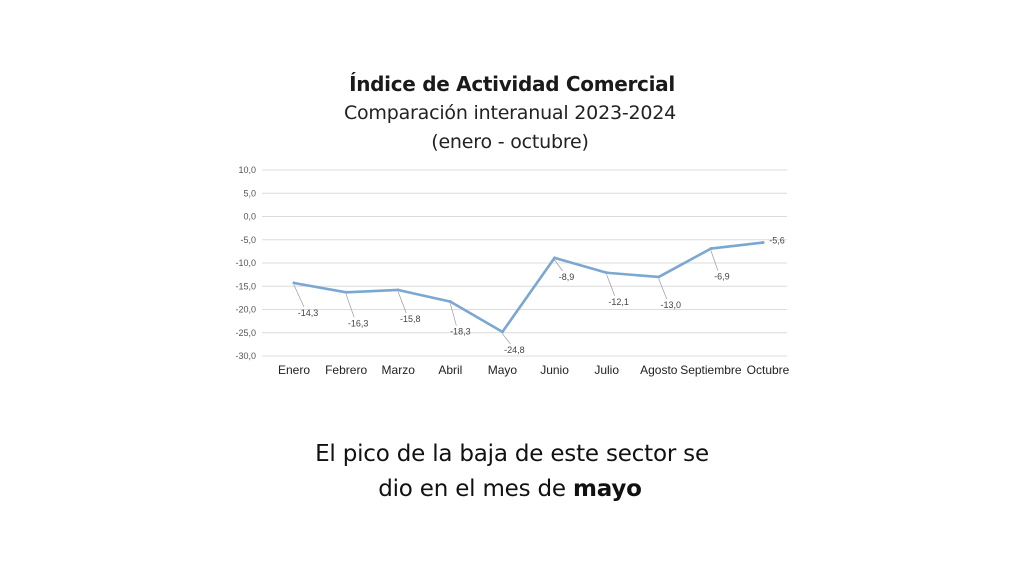 This screenshot has width=1024, height=576. I want to click on y-tick-label: -5,0, so click(248, 240).